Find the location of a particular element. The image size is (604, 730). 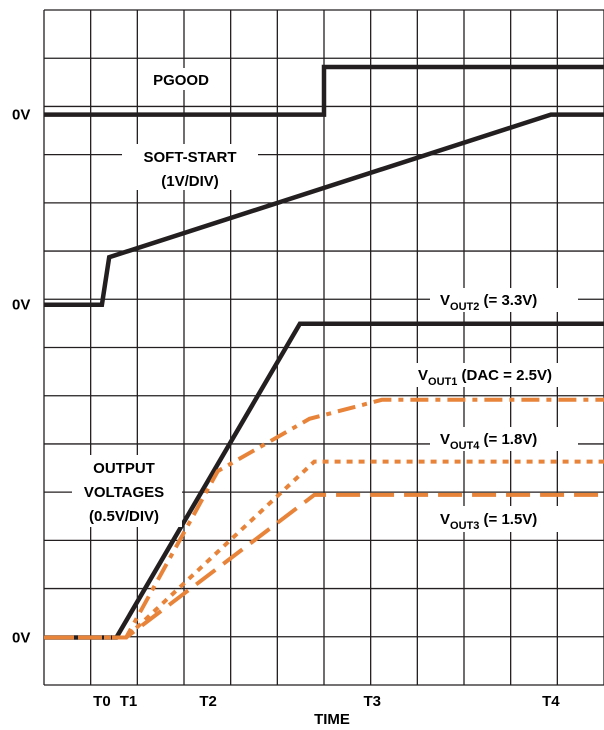

vout4-label: VOUT4 (= 1.8V) is located at coordinates (488, 441).